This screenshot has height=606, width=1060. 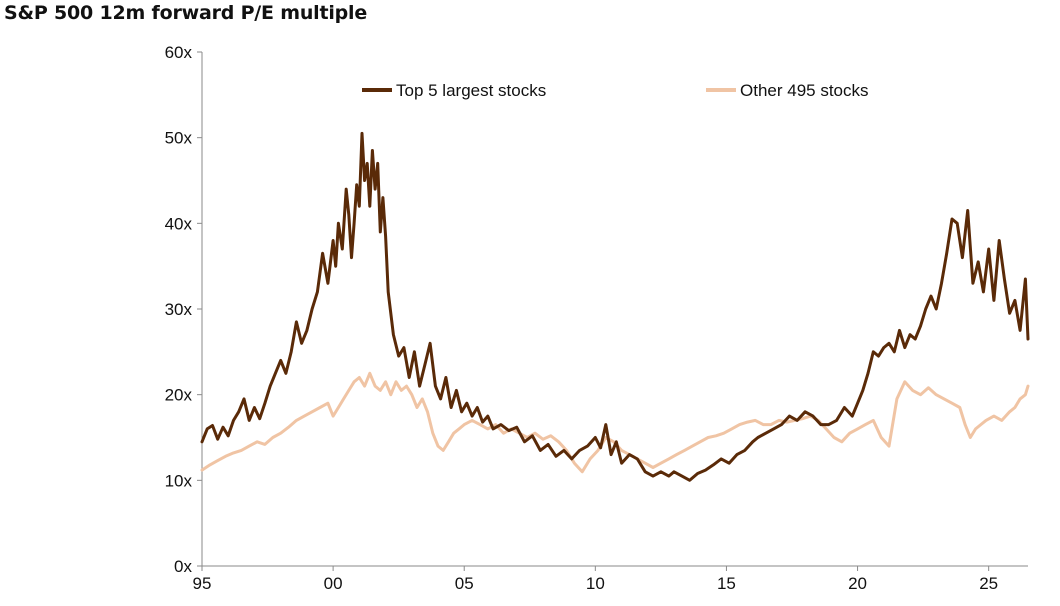 I want to click on x-tick-label: 10, so click(x=595, y=583).